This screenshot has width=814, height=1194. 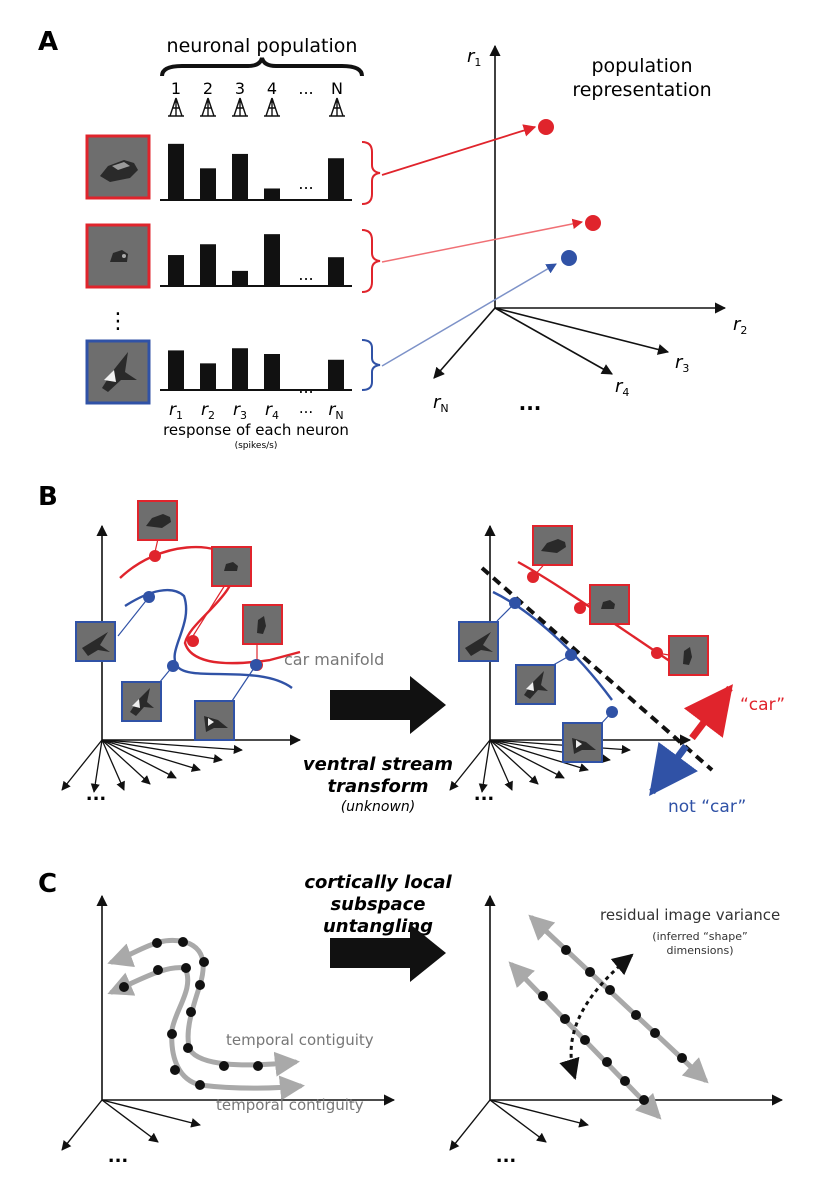 I want to click on axis-label-r1: r1, so click(x=474, y=57).